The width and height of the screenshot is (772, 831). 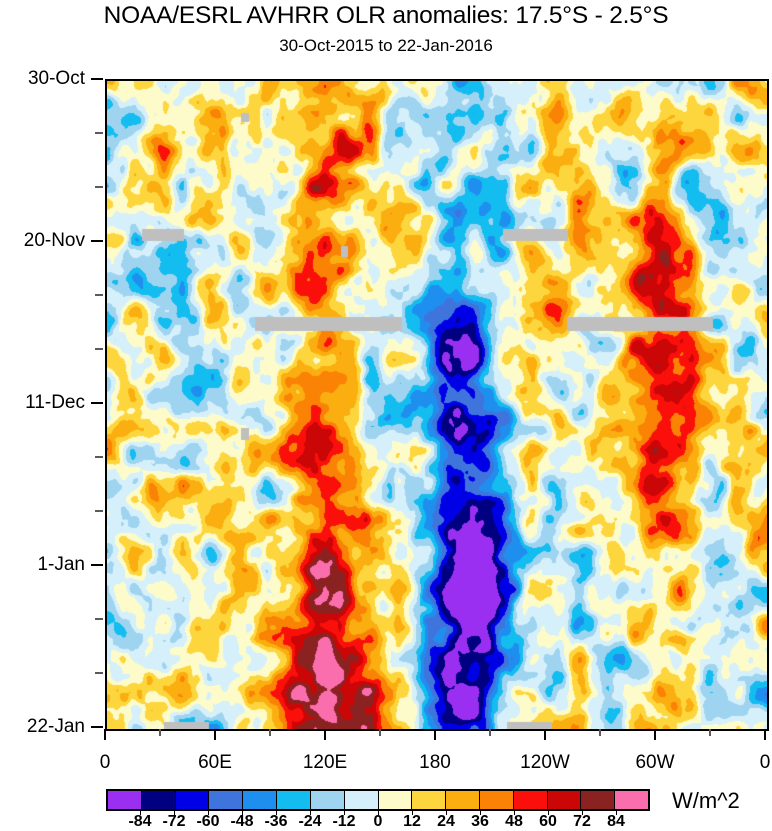 I want to click on colorbar-tick-label: -24, so click(x=310, y=821).